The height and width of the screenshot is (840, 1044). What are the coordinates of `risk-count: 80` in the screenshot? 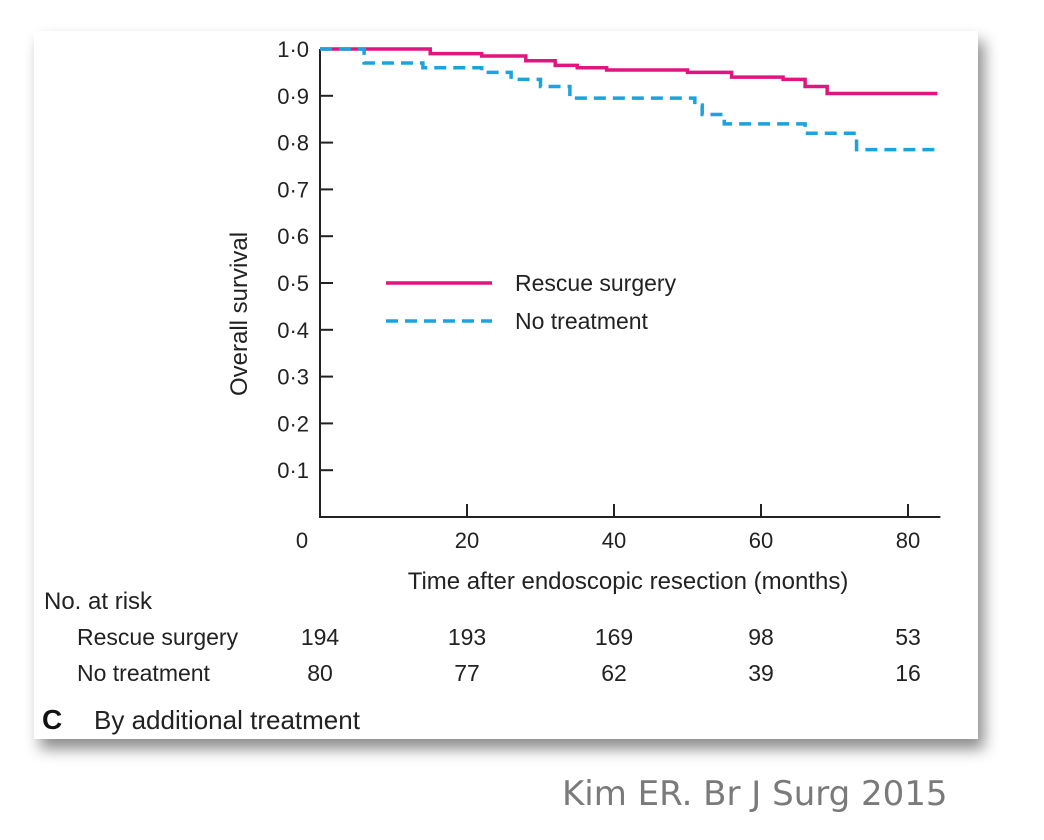 It's located at (320, 673).